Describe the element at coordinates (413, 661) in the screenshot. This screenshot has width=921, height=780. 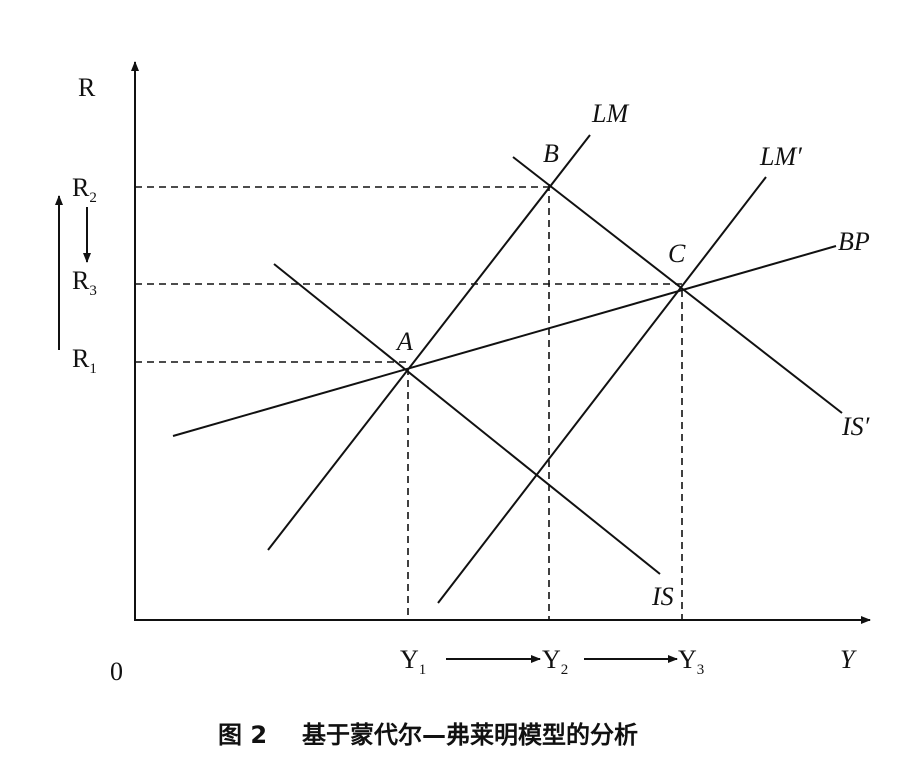
I see `output-label: Y1` at that location.